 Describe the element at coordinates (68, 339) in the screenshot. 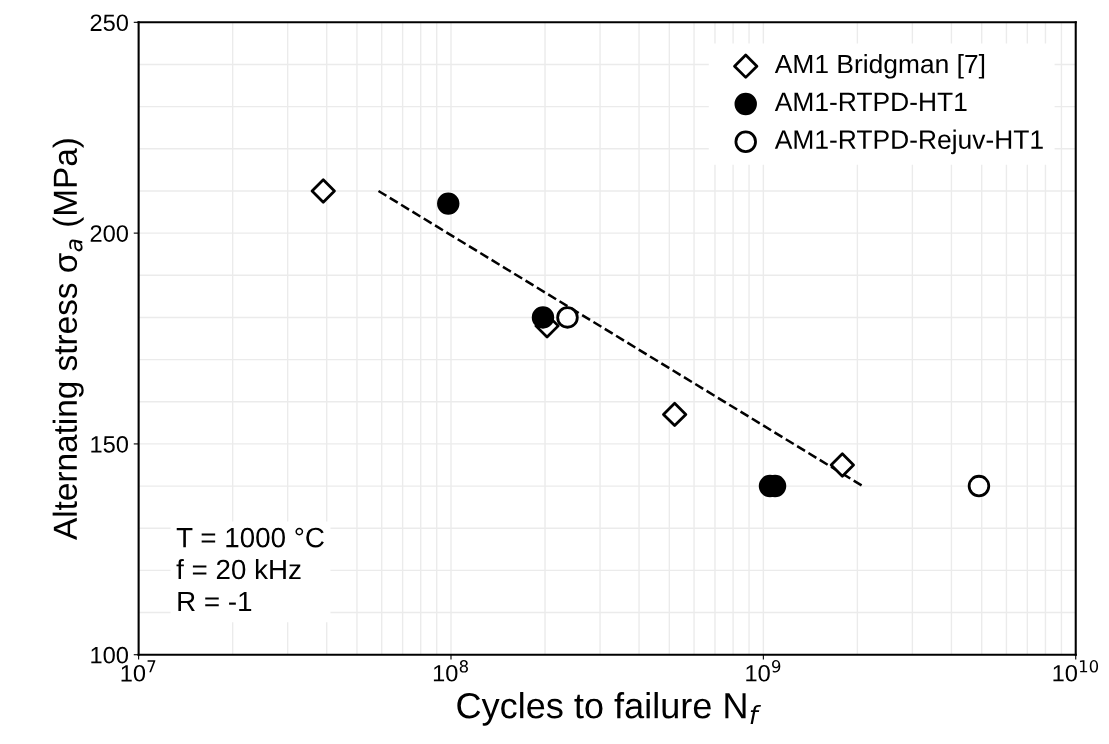

I see `y-axis-title: Alternating stress σ$_{a}$ (MPa)` at that location.